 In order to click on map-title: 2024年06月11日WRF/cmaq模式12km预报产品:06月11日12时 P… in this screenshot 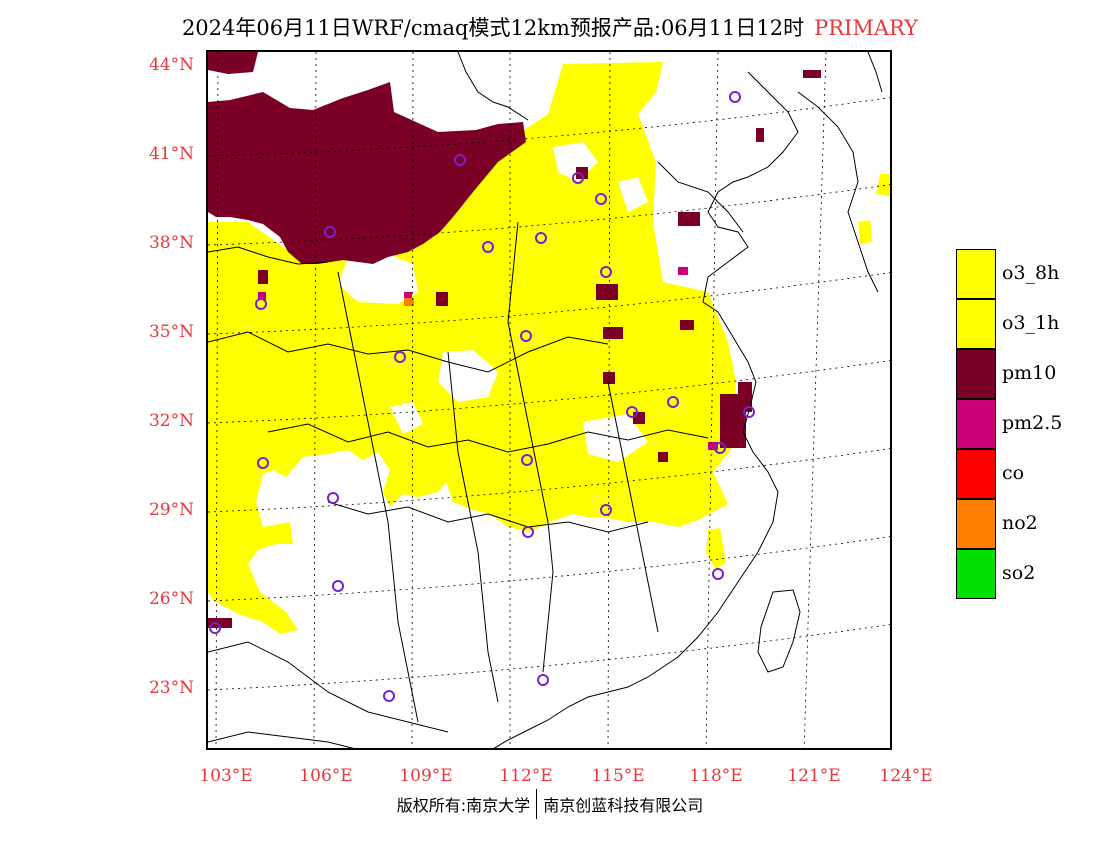, I will do `click(550, 27)`.